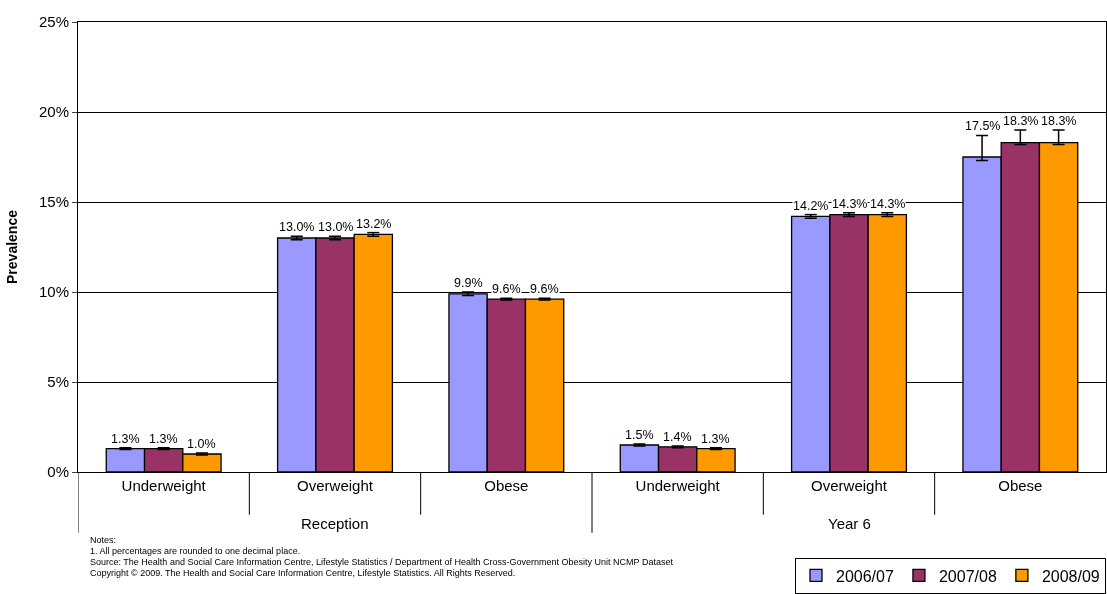  I want to click on legend-label: 2007/08, so click(967, 576).